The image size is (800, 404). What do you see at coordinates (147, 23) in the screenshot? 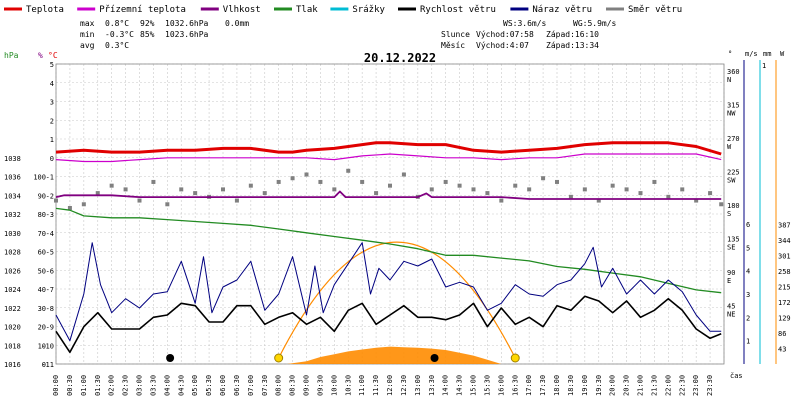
I see `stats-max-hum: 92%` at bounding box center [147, 23].